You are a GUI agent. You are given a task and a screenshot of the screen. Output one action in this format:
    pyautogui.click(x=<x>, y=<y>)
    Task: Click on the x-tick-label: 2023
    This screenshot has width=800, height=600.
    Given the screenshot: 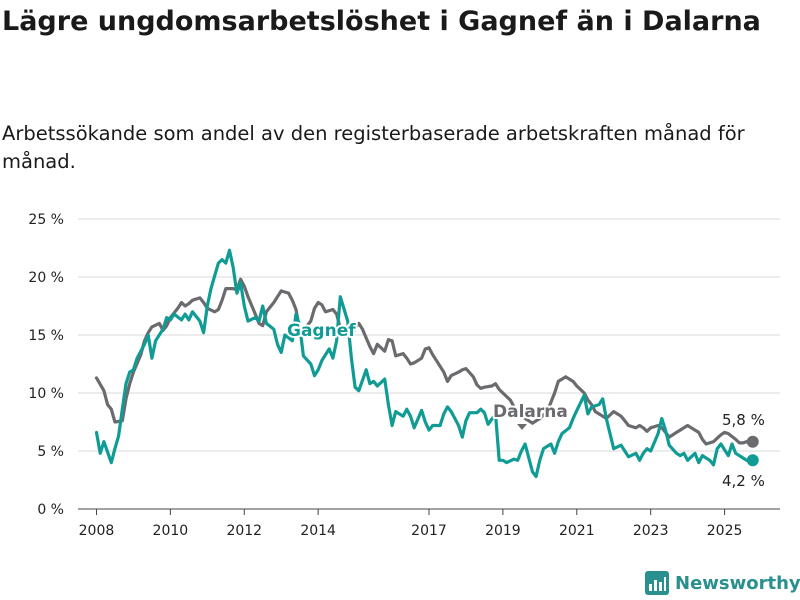 What is the action you would take?
    pyautogui.click(x=651, y=531)
    